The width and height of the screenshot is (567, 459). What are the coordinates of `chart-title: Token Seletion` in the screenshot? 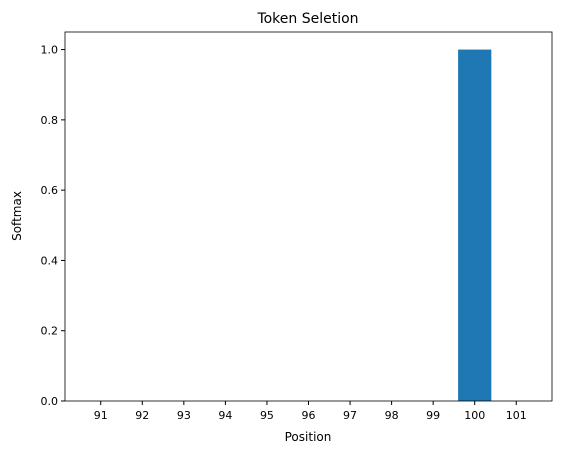 It's located at (307, 19).